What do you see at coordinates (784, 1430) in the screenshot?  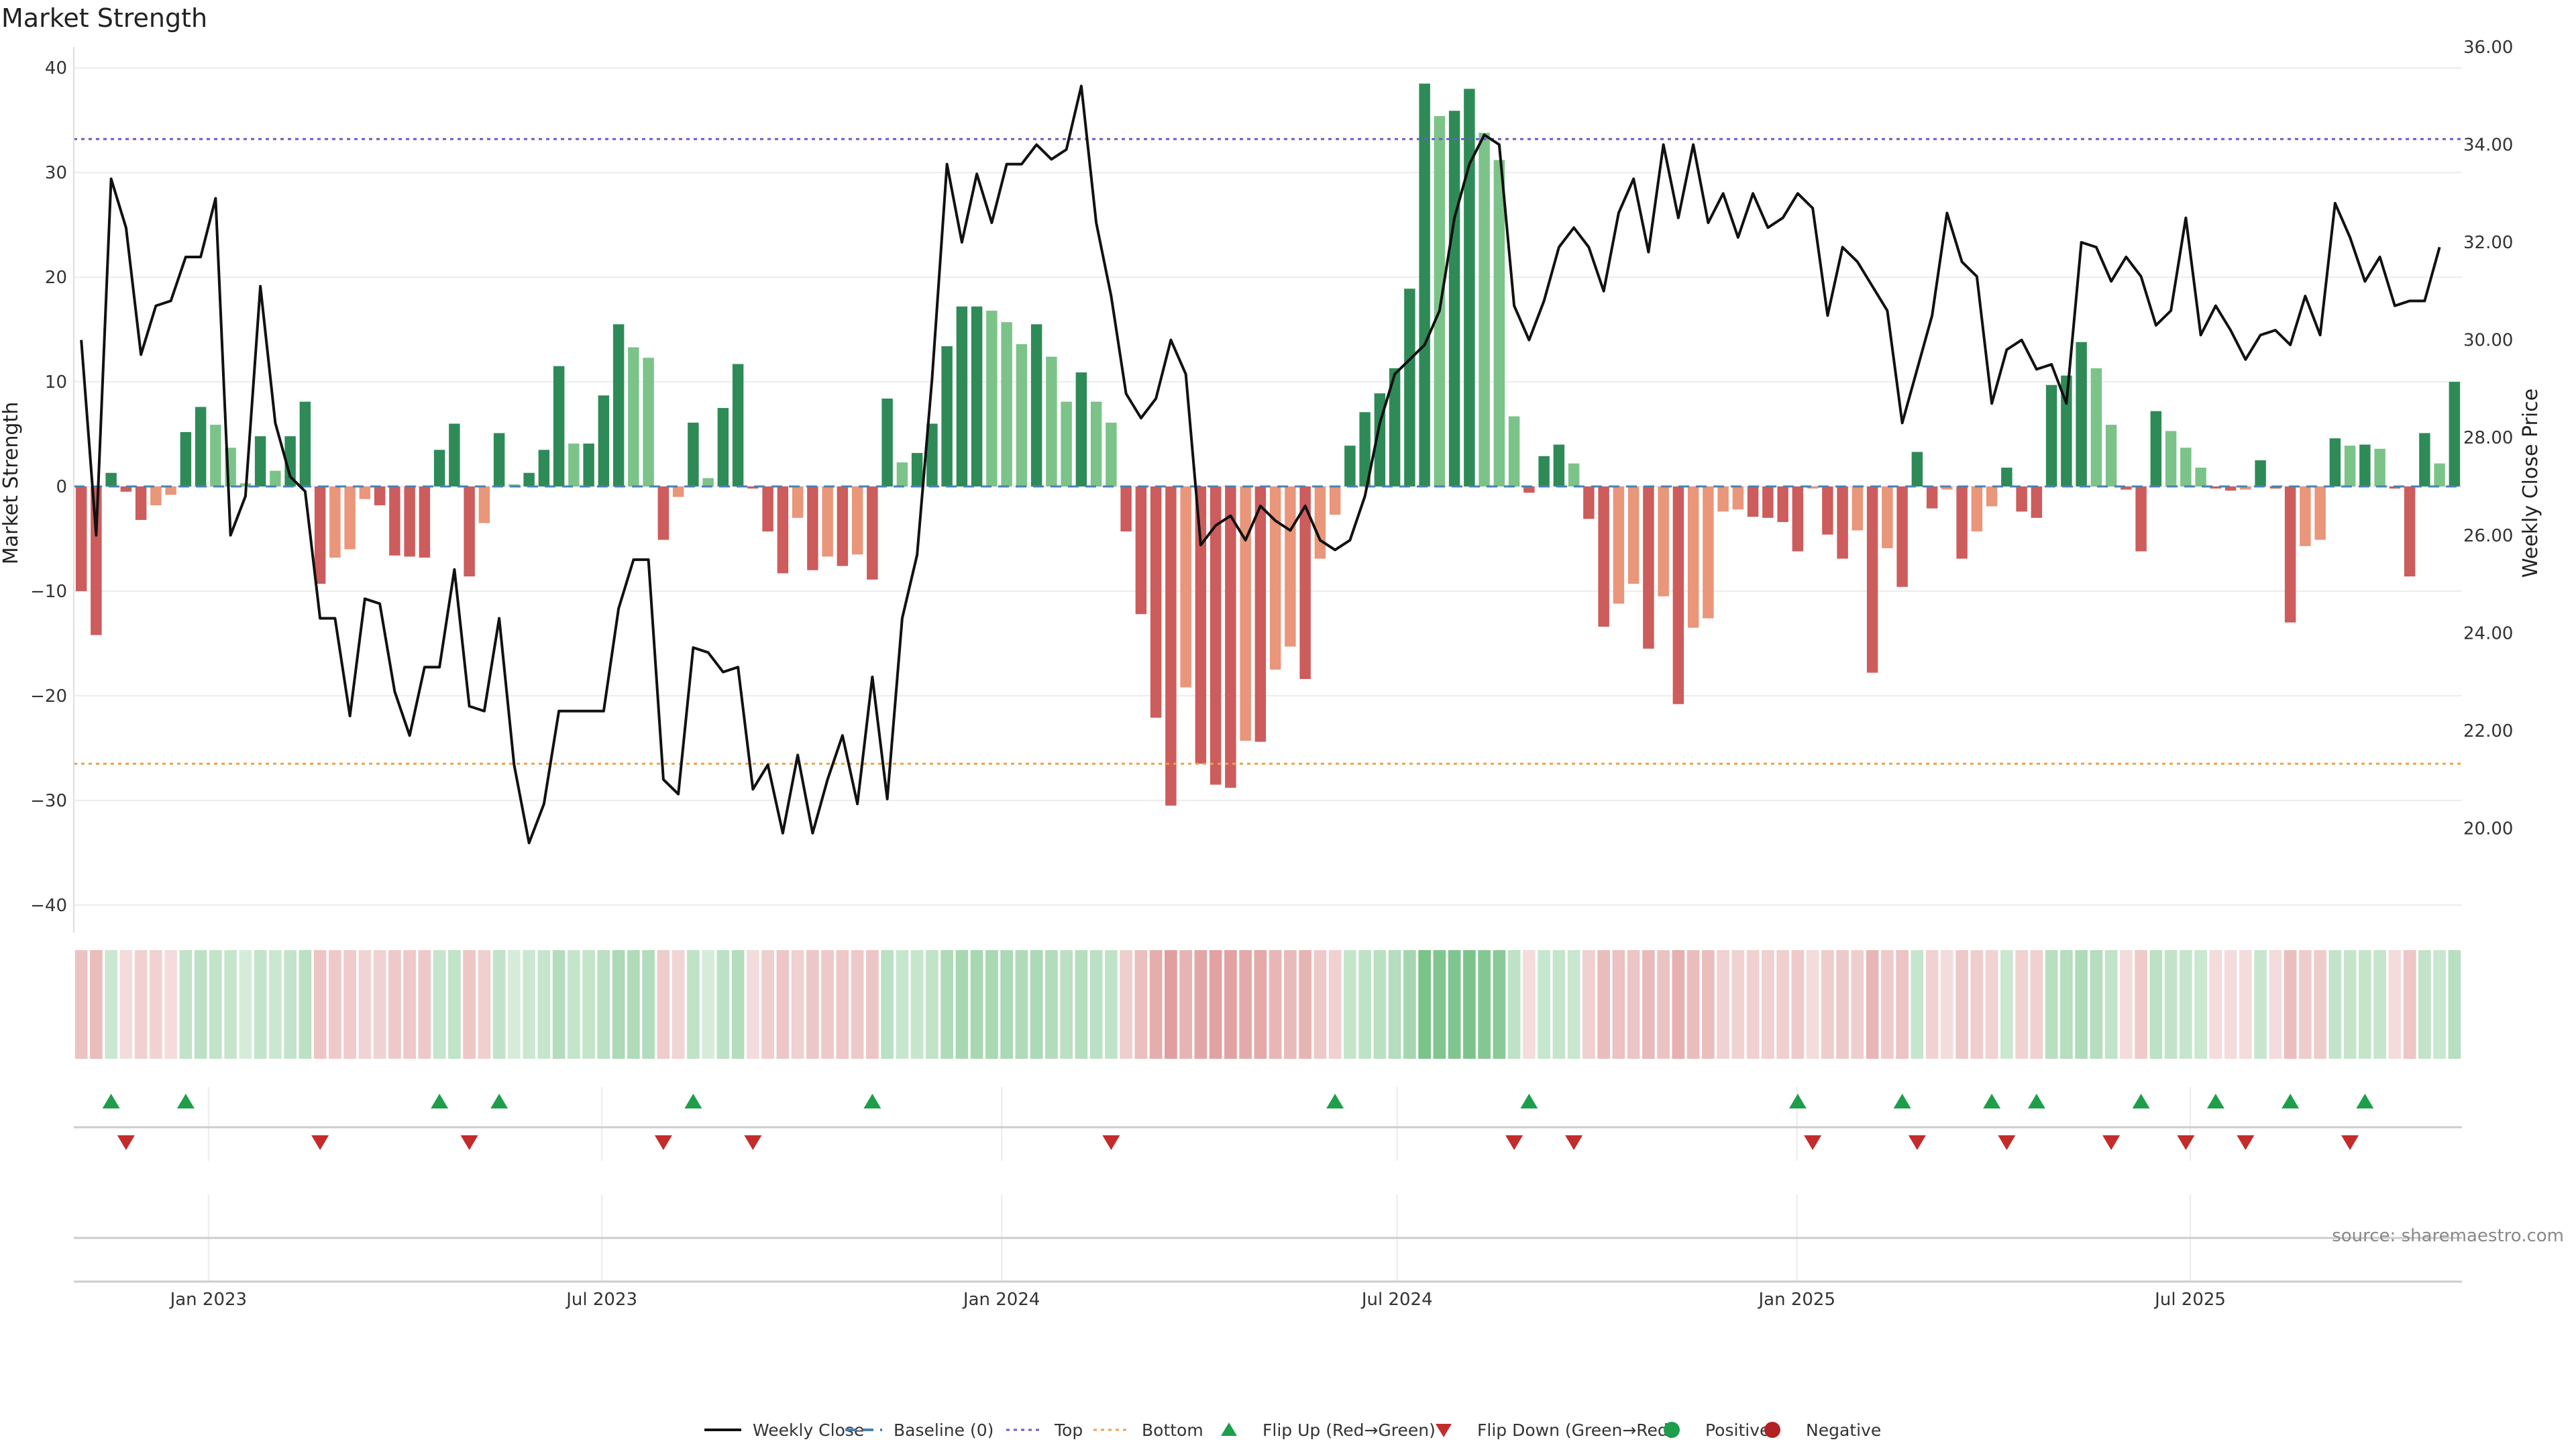 I see `legend-item: Weekly Close` at bounding box center [784, 1430].